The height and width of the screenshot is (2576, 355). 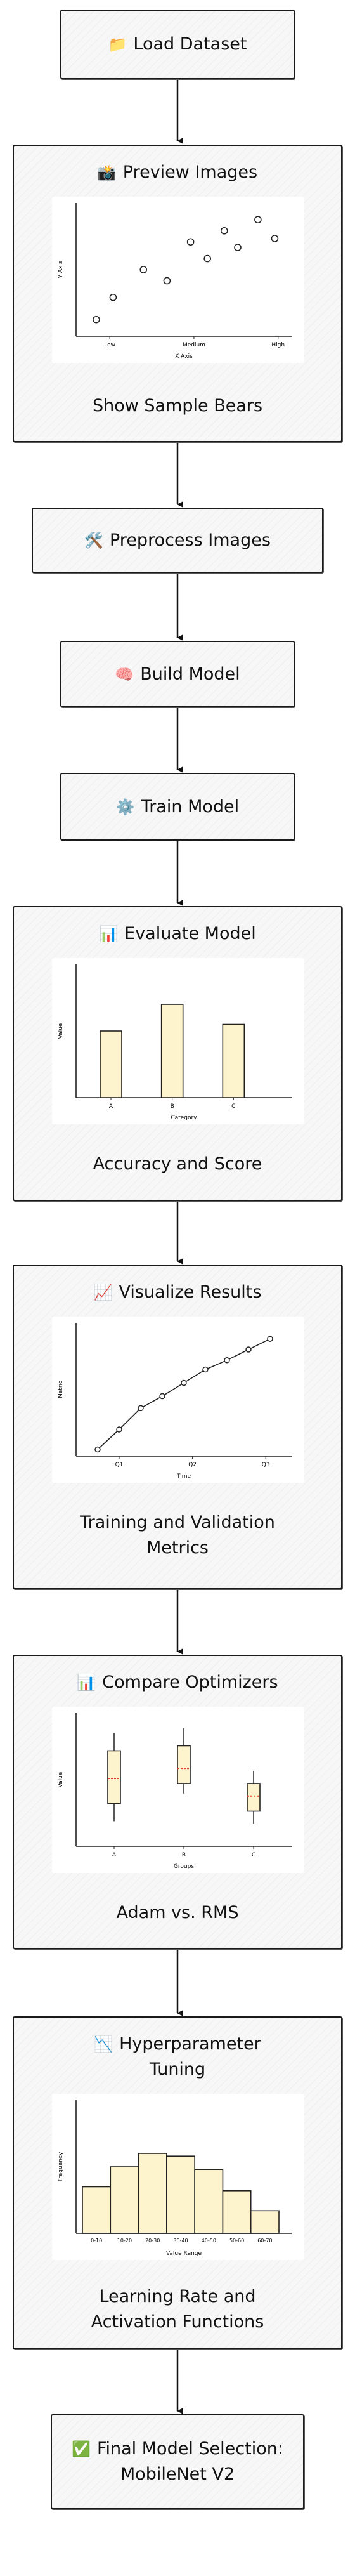 What do you see at coordinates (264, 2241) in the screenshot?
I see `x-tick-label: 60-70` at bounding box center [264, 2241].